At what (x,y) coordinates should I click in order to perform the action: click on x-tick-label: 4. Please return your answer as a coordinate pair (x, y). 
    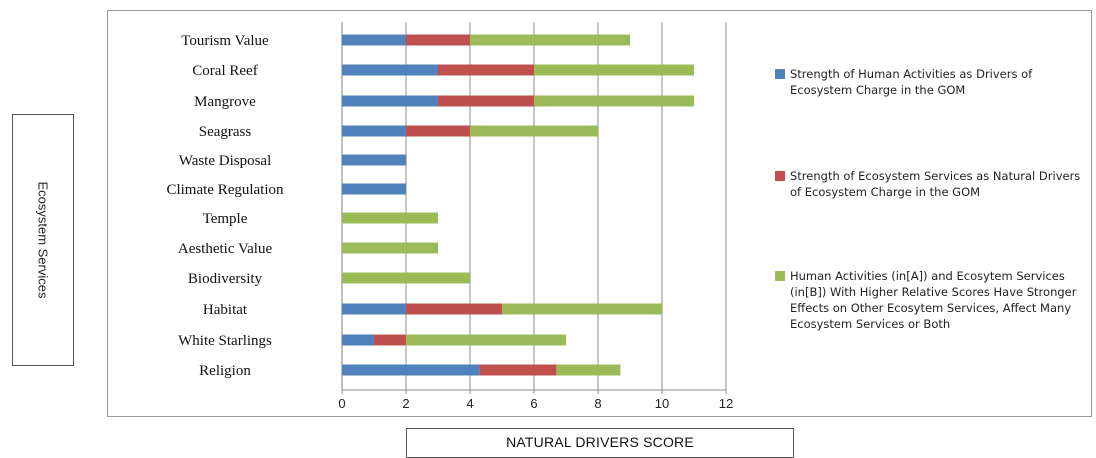
    Looking at the image, I should click on (469, 403).